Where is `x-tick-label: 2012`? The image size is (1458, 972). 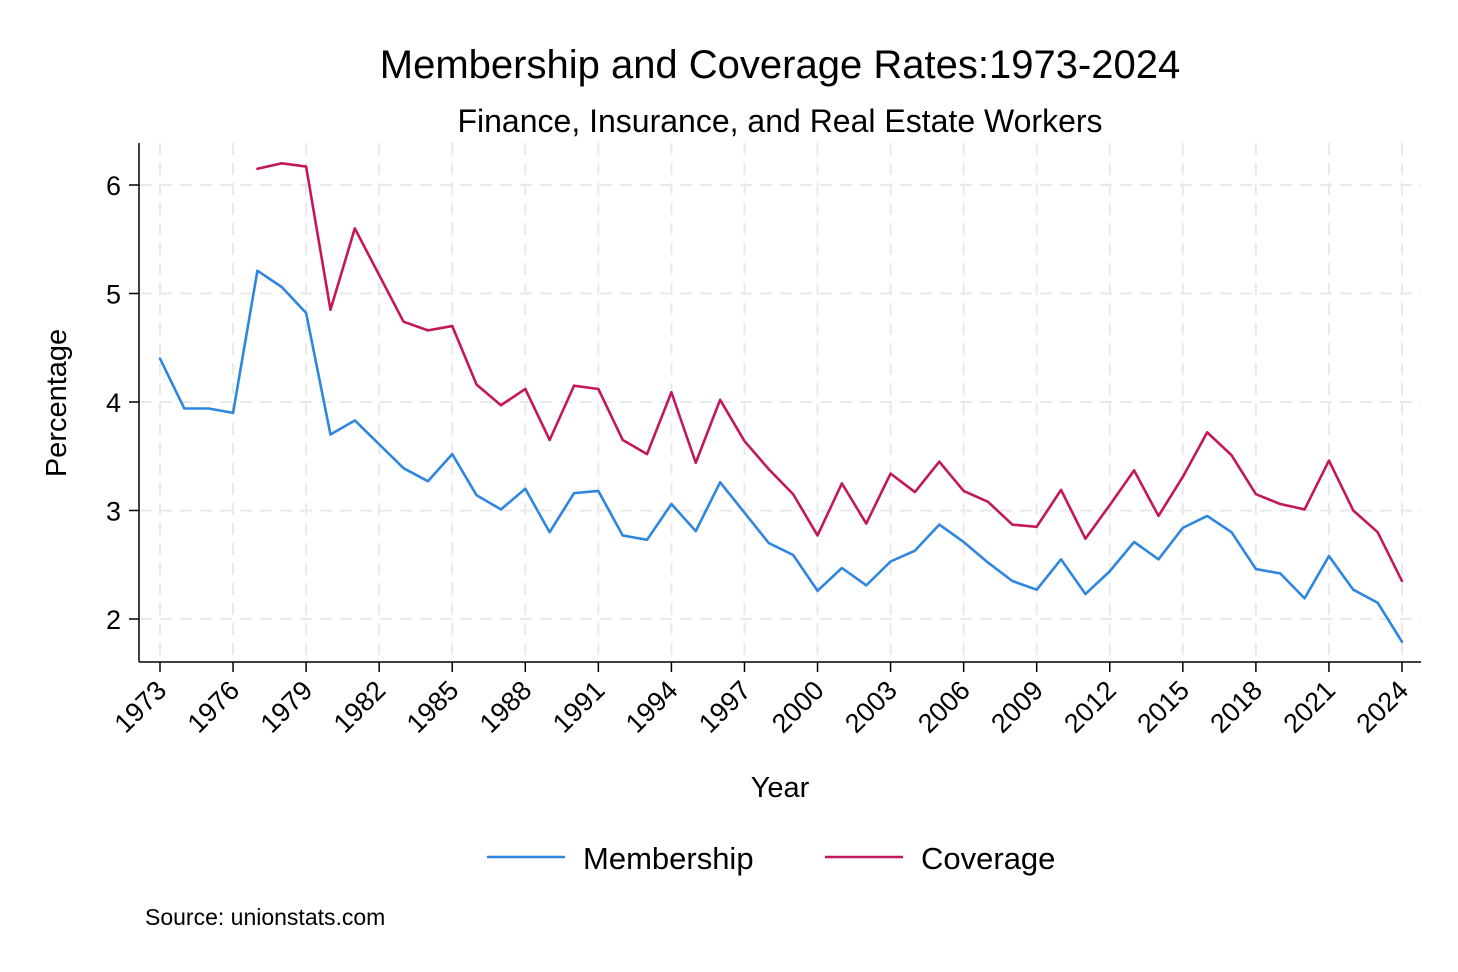
x-tick-label: 2012 is located at coordinates (1090, 707).